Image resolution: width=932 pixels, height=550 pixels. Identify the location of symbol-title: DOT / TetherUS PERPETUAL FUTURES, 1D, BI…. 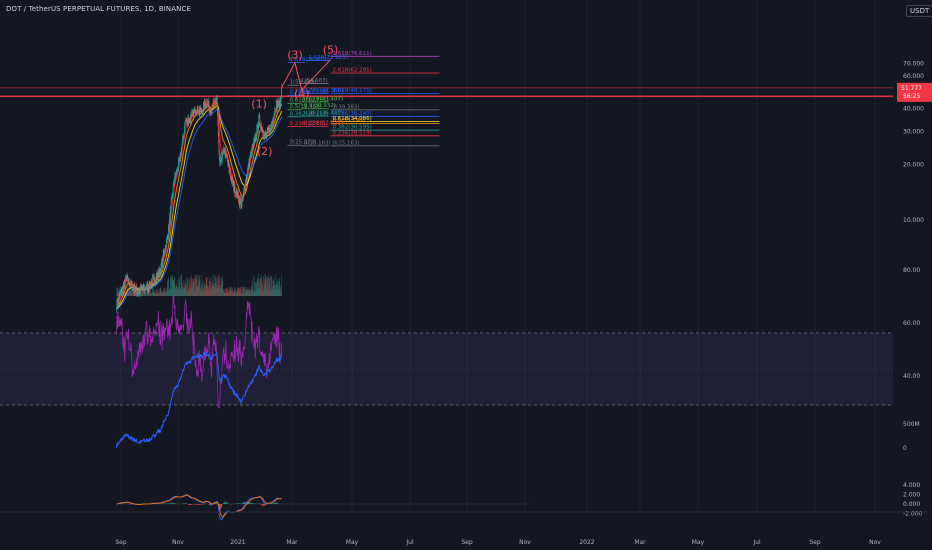
(98, 9).